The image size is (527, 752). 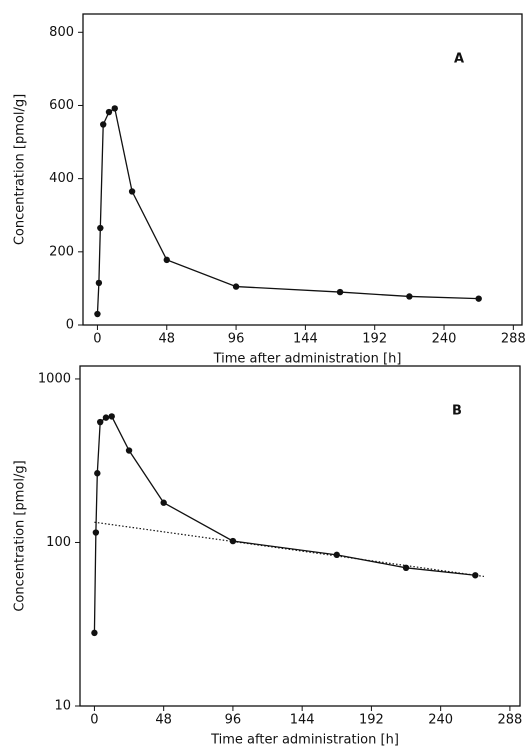 I want to click on y-tick-label: 100, so click(x=58, y=542).